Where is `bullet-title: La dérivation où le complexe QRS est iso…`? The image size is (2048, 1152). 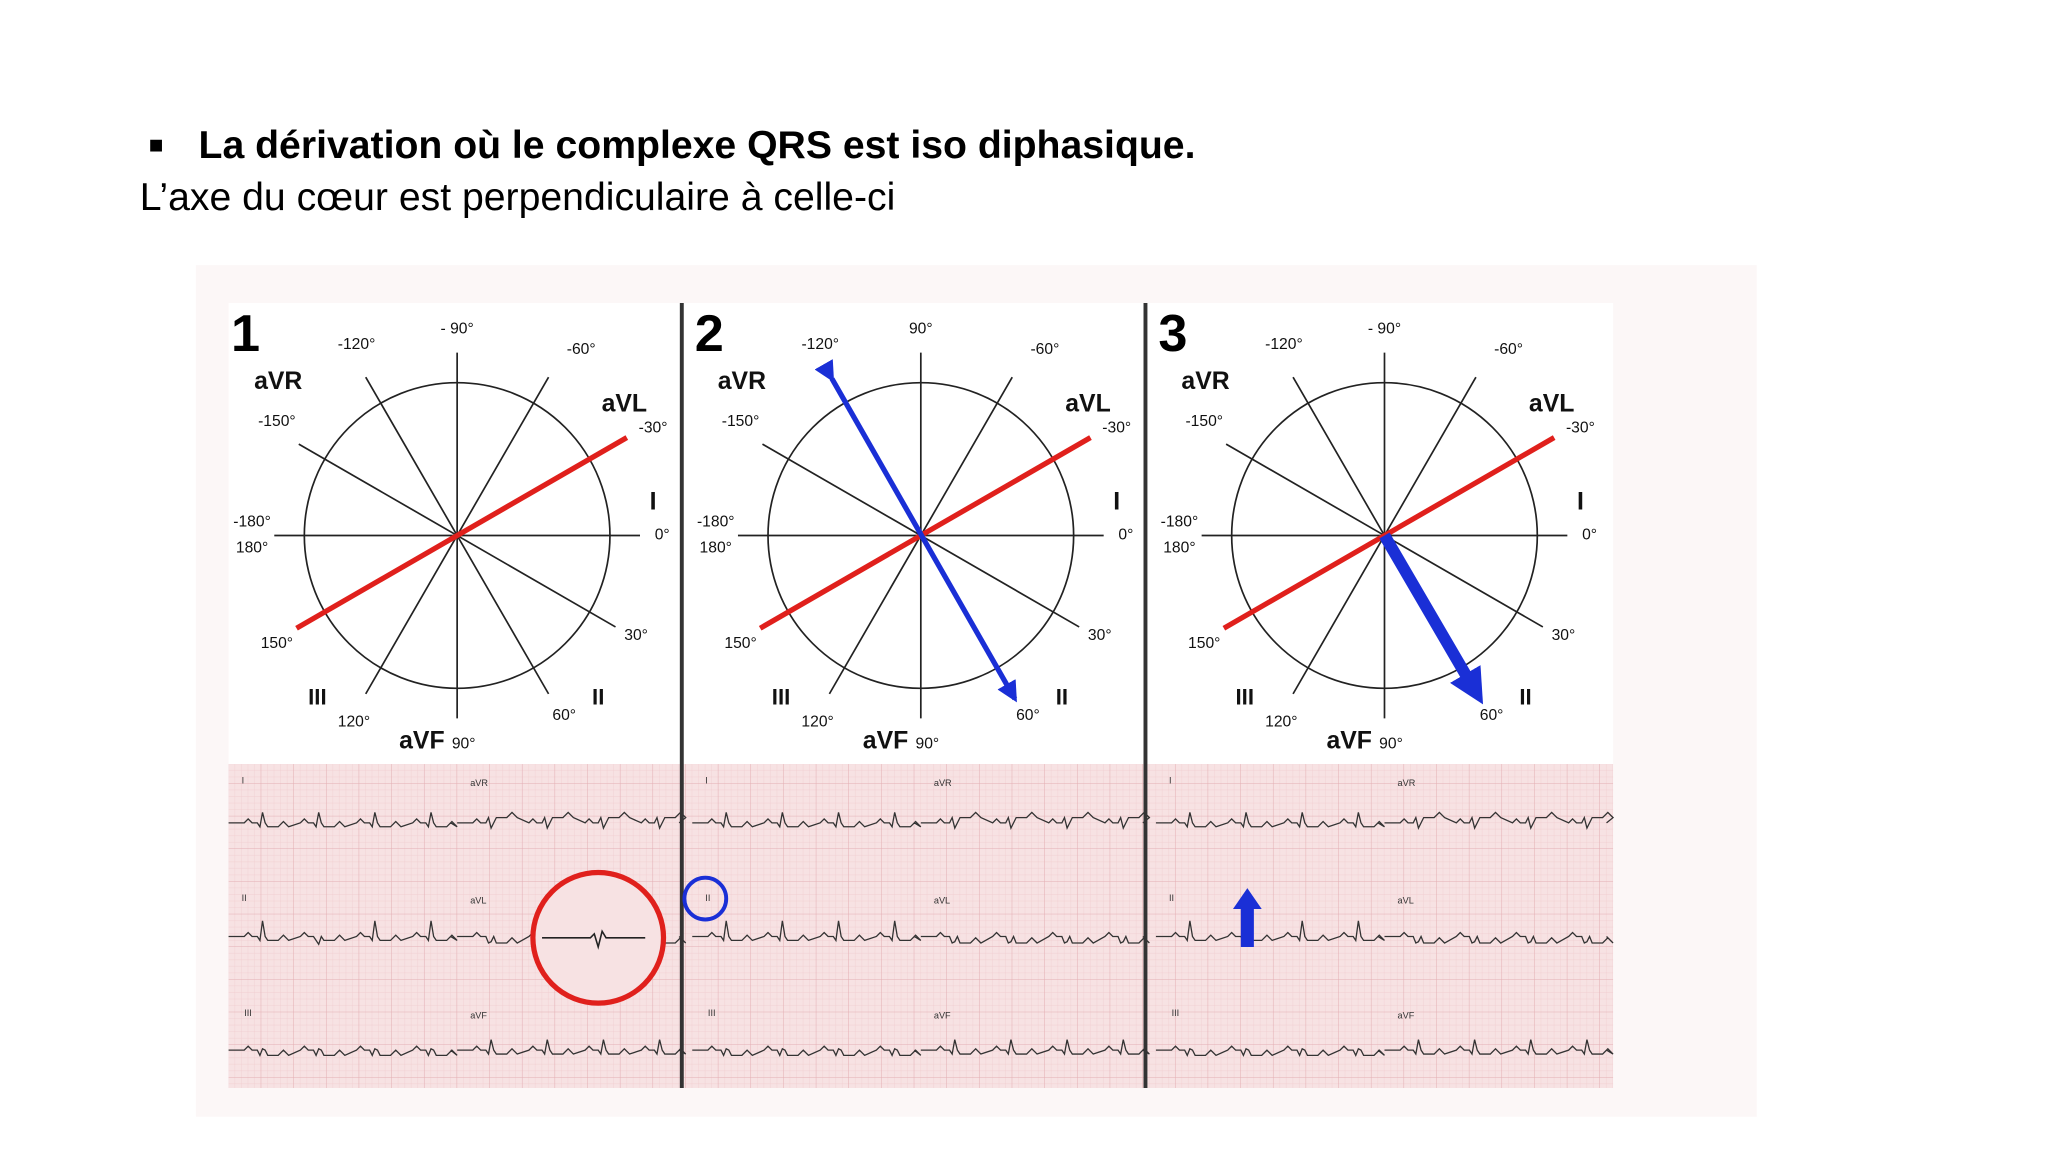
bullet-title: La dérivation où le complexe QRS est iso… is located at coordinates (697, 145).